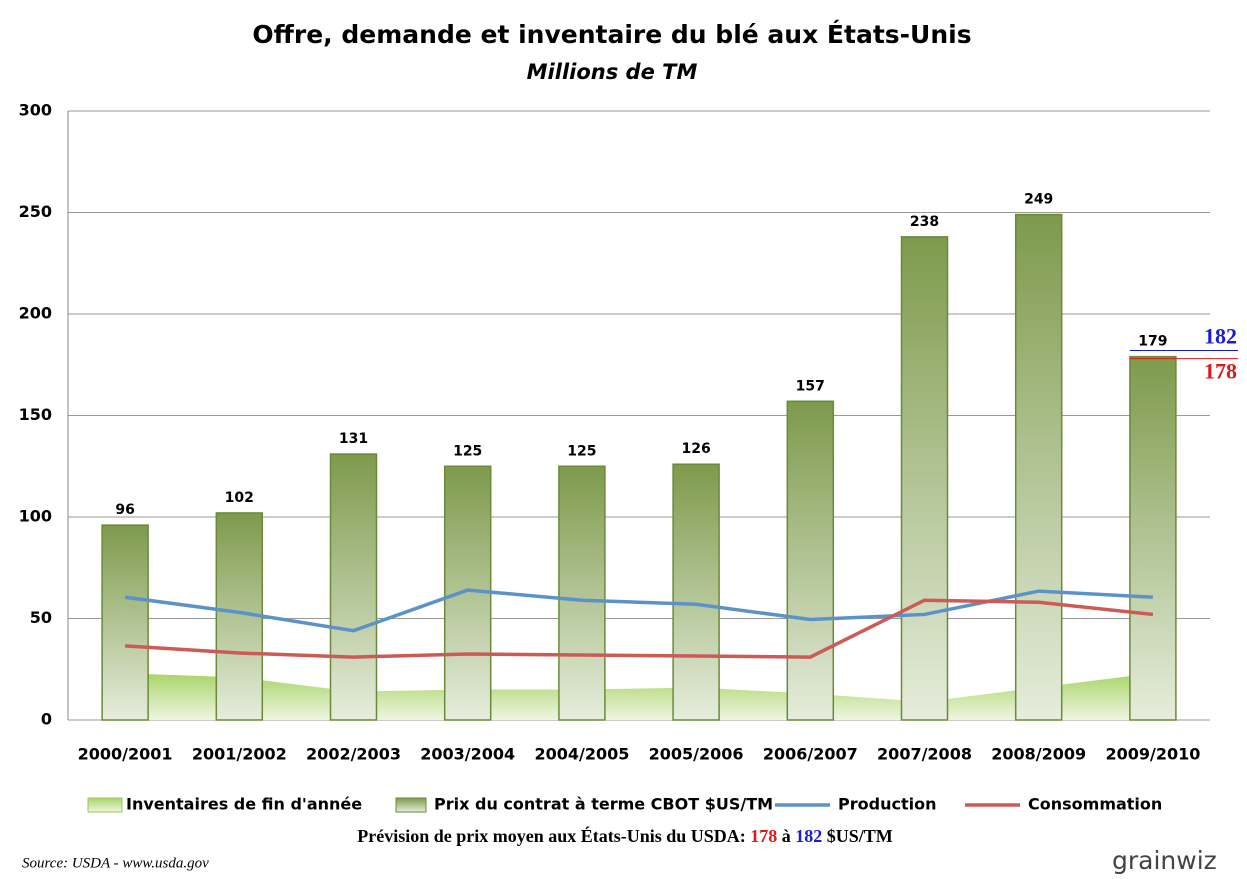  I want to click on legend-label: Consommation, so click(1095, 804).